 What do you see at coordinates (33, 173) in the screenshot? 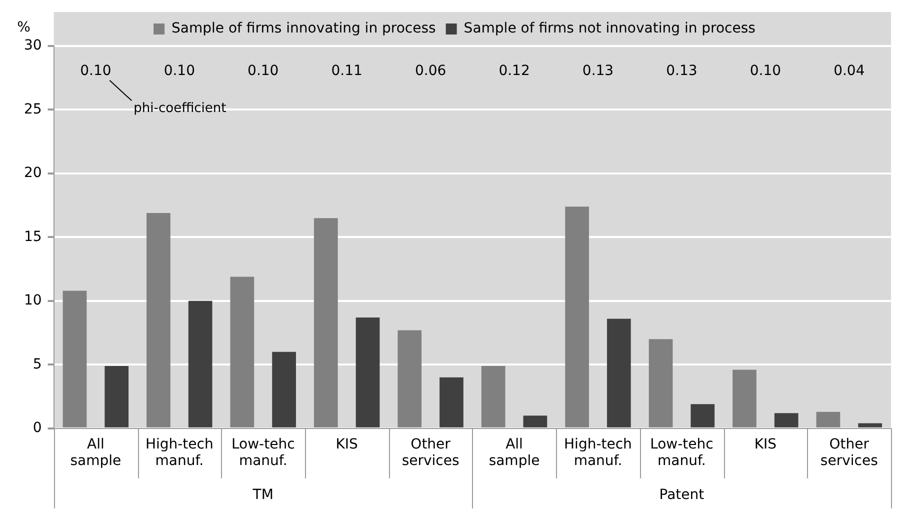
I see `y-tick-label: 20` at bounding box center [33, 173].